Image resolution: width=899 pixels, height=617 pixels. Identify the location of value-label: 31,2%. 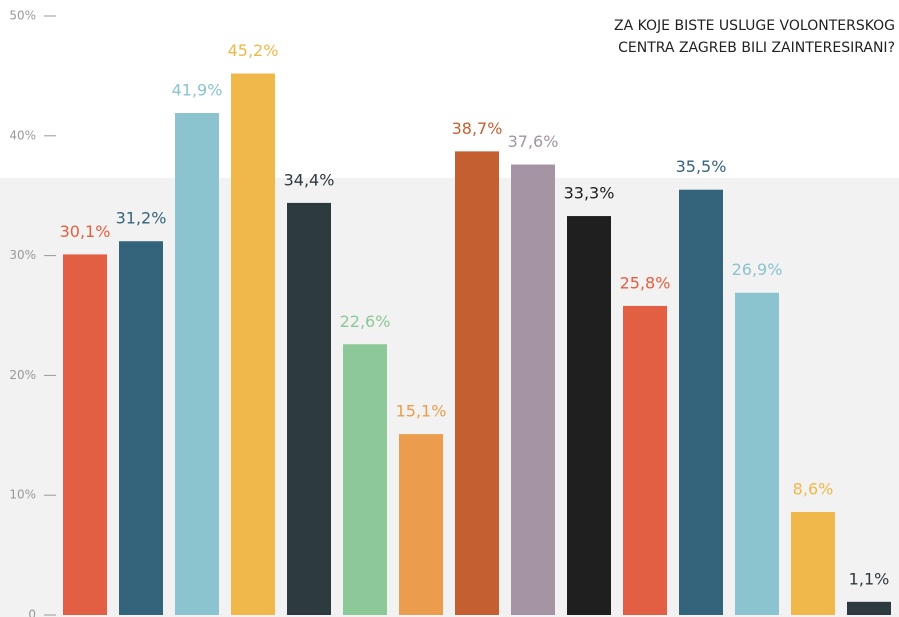
(141, 218).